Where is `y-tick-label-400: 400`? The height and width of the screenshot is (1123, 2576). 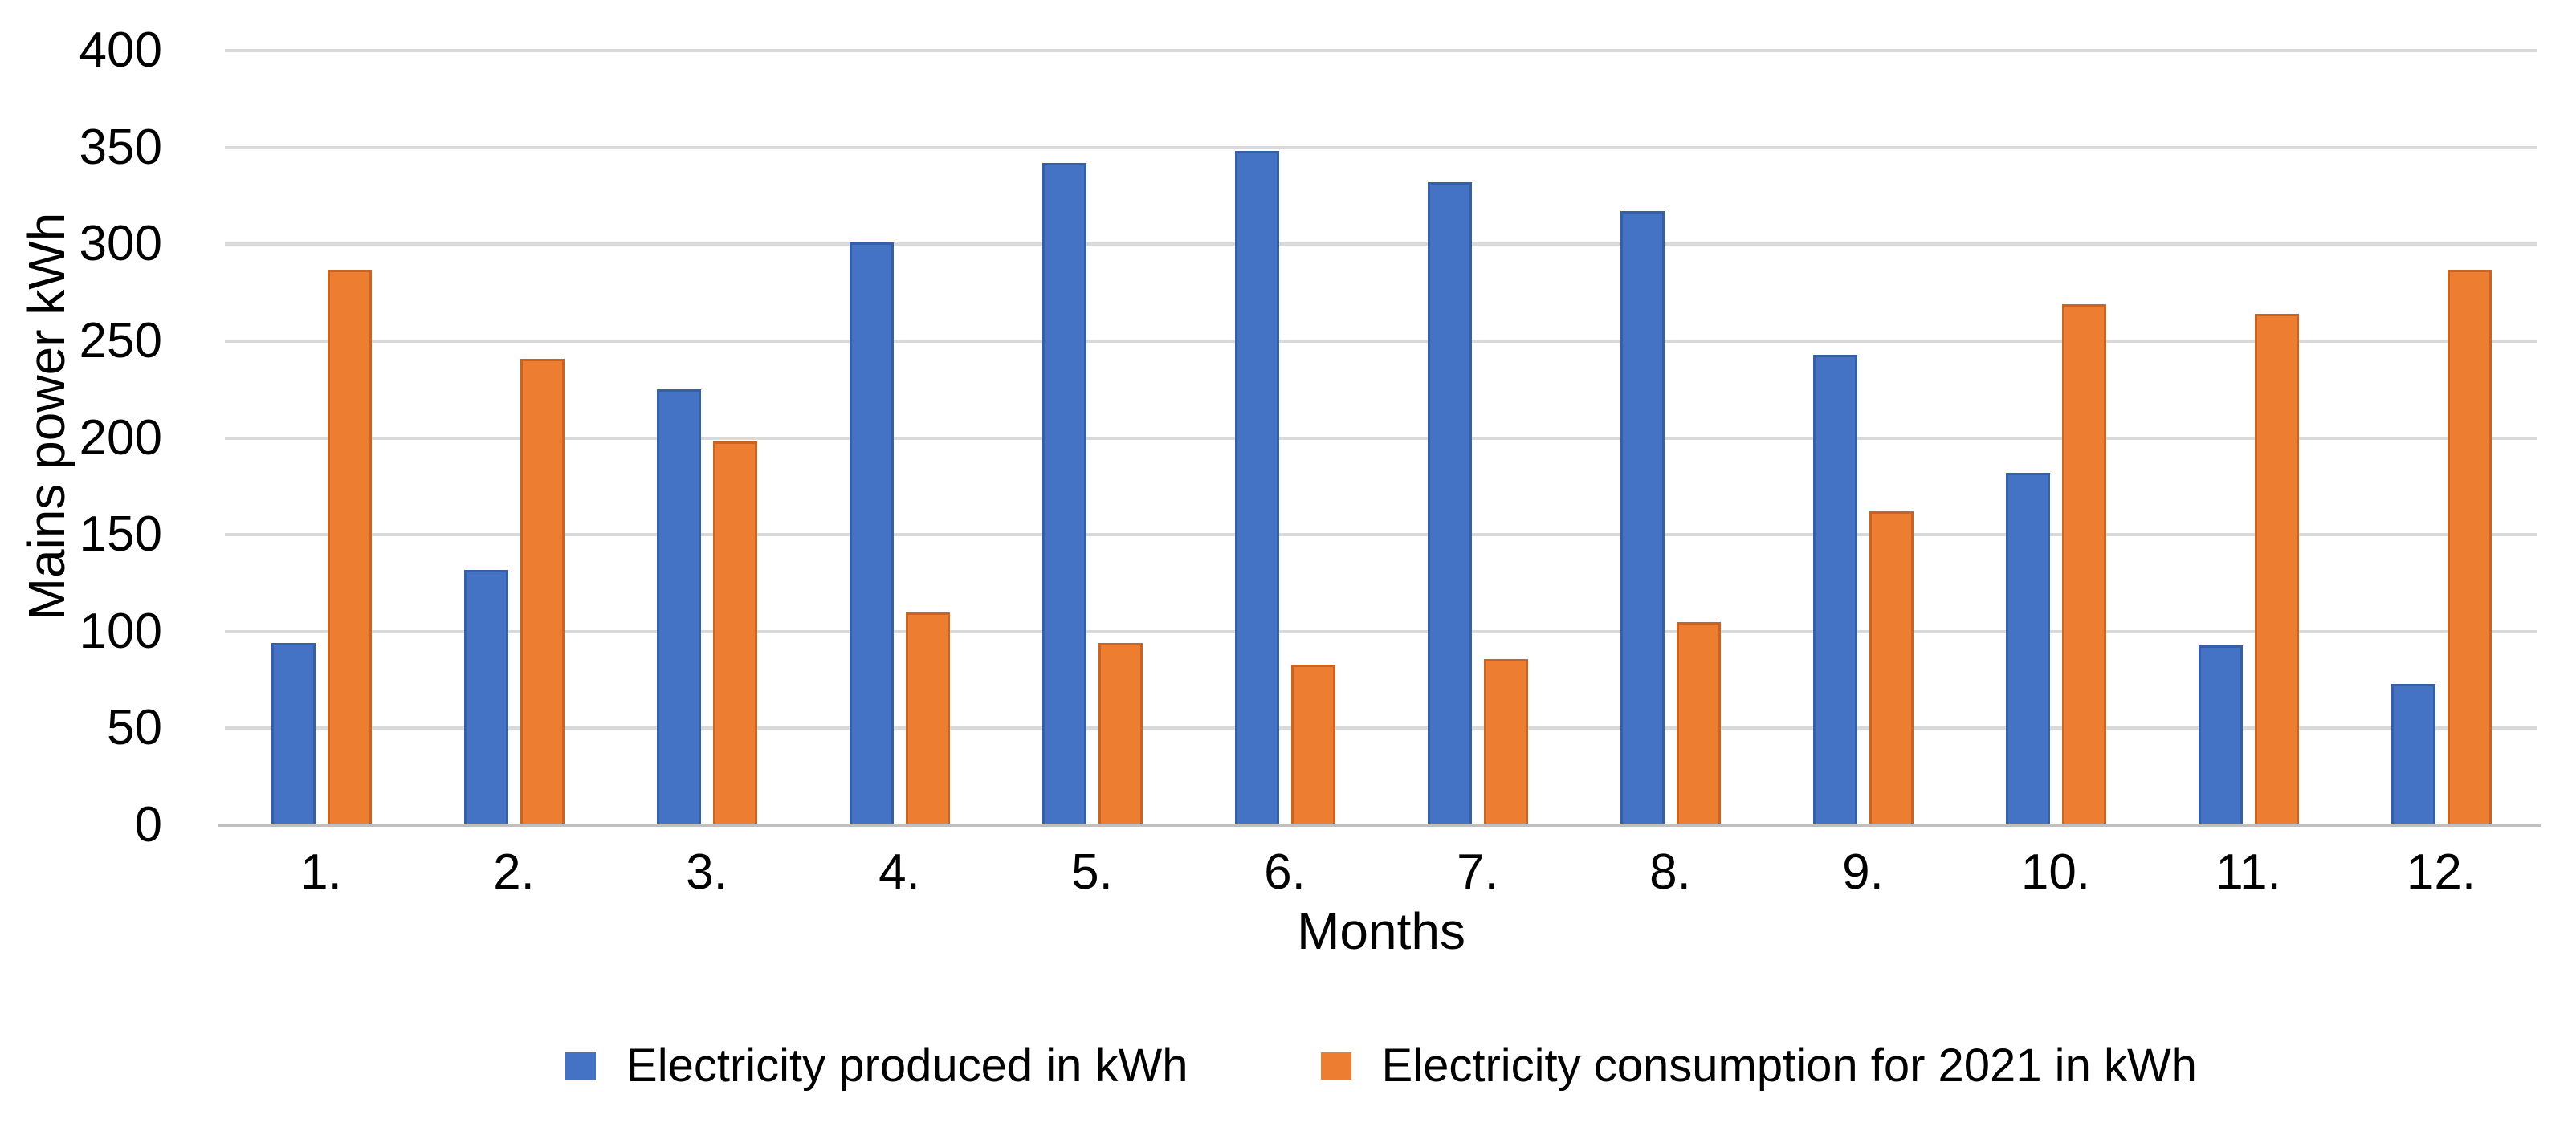
y-tick-label-400: 400 is located at coordinates (120, 50).